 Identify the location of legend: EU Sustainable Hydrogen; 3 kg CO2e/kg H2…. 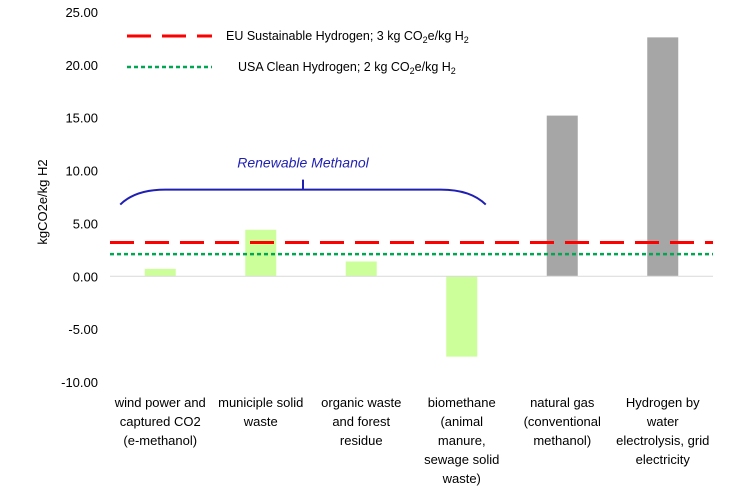
(298, 52).